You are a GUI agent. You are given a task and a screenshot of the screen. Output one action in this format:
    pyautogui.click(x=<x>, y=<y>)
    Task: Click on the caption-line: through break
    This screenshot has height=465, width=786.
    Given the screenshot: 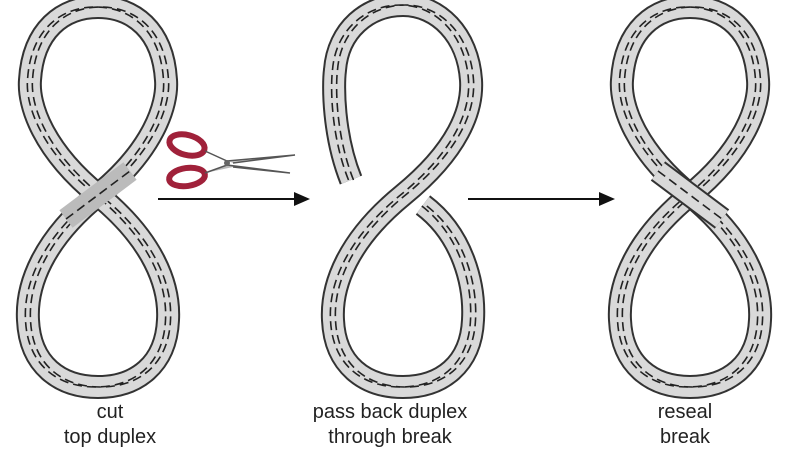 What is the action you would take?
    pyautogui.click(x=390, y=437)
    